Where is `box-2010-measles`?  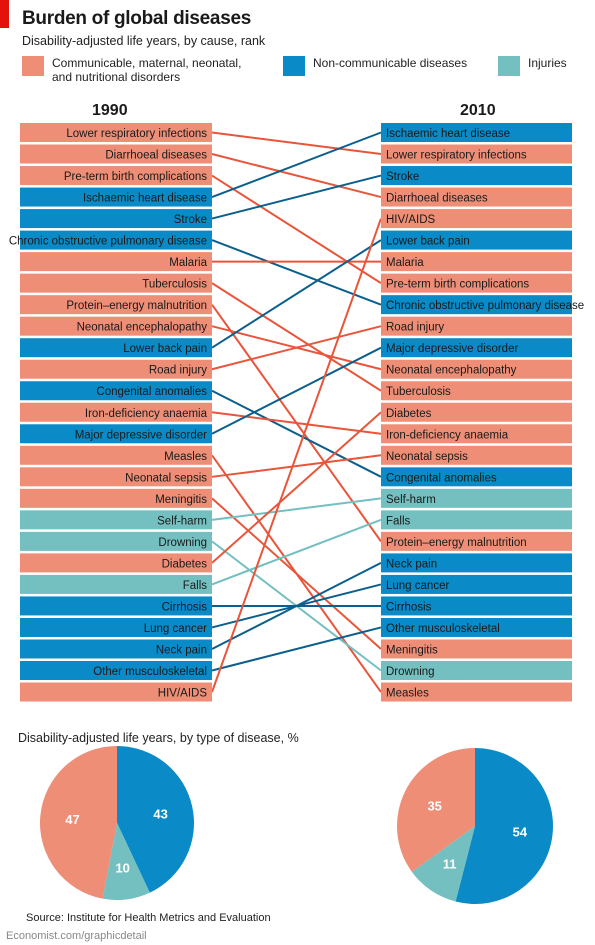 box-2010-measles is located at coordinates (476, 692).